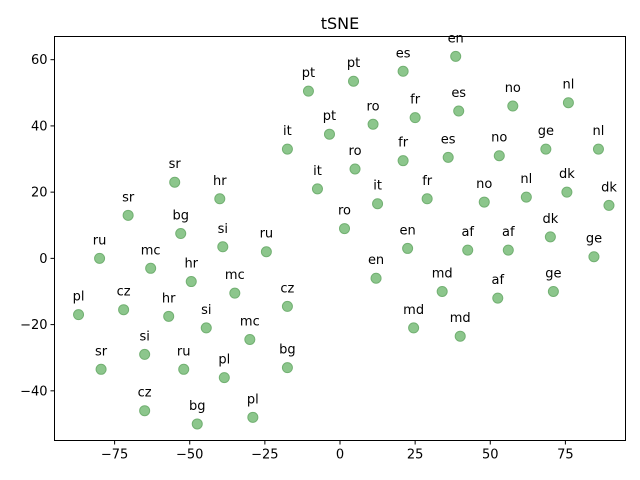 The image size is (640, 480). What do you see at coordinates (39, 126) in the screenshot?
I see `y-tick-label: 40` at bounding box center [39, 126].